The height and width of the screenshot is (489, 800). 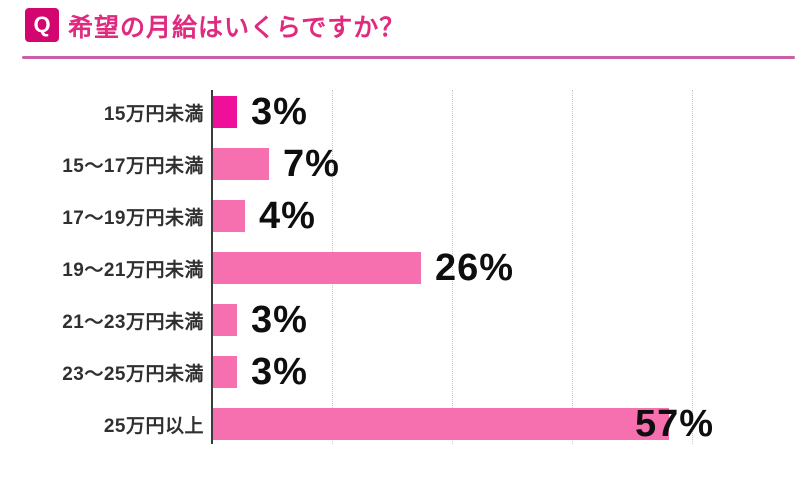 What do you see at coordinates (133, 322) in the screenshot?
I see `category-label: 21〜23万円未満` at bounding box center [133, 322].